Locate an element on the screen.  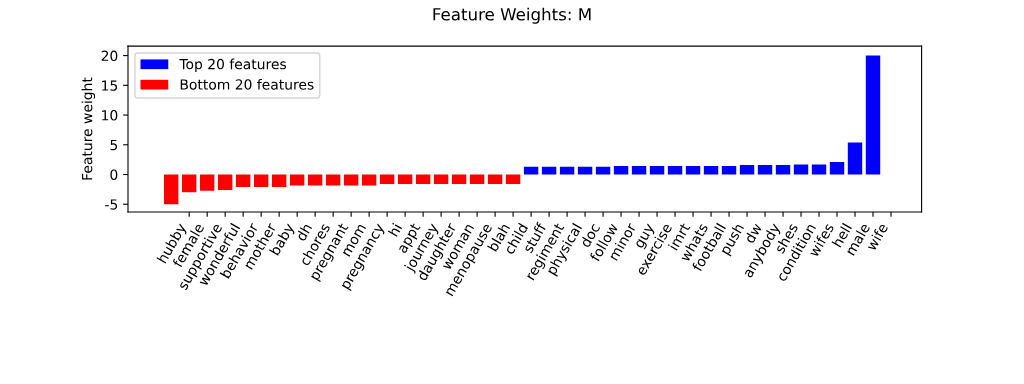
y-tick-label: -5 is located at coordinates (111, 204).